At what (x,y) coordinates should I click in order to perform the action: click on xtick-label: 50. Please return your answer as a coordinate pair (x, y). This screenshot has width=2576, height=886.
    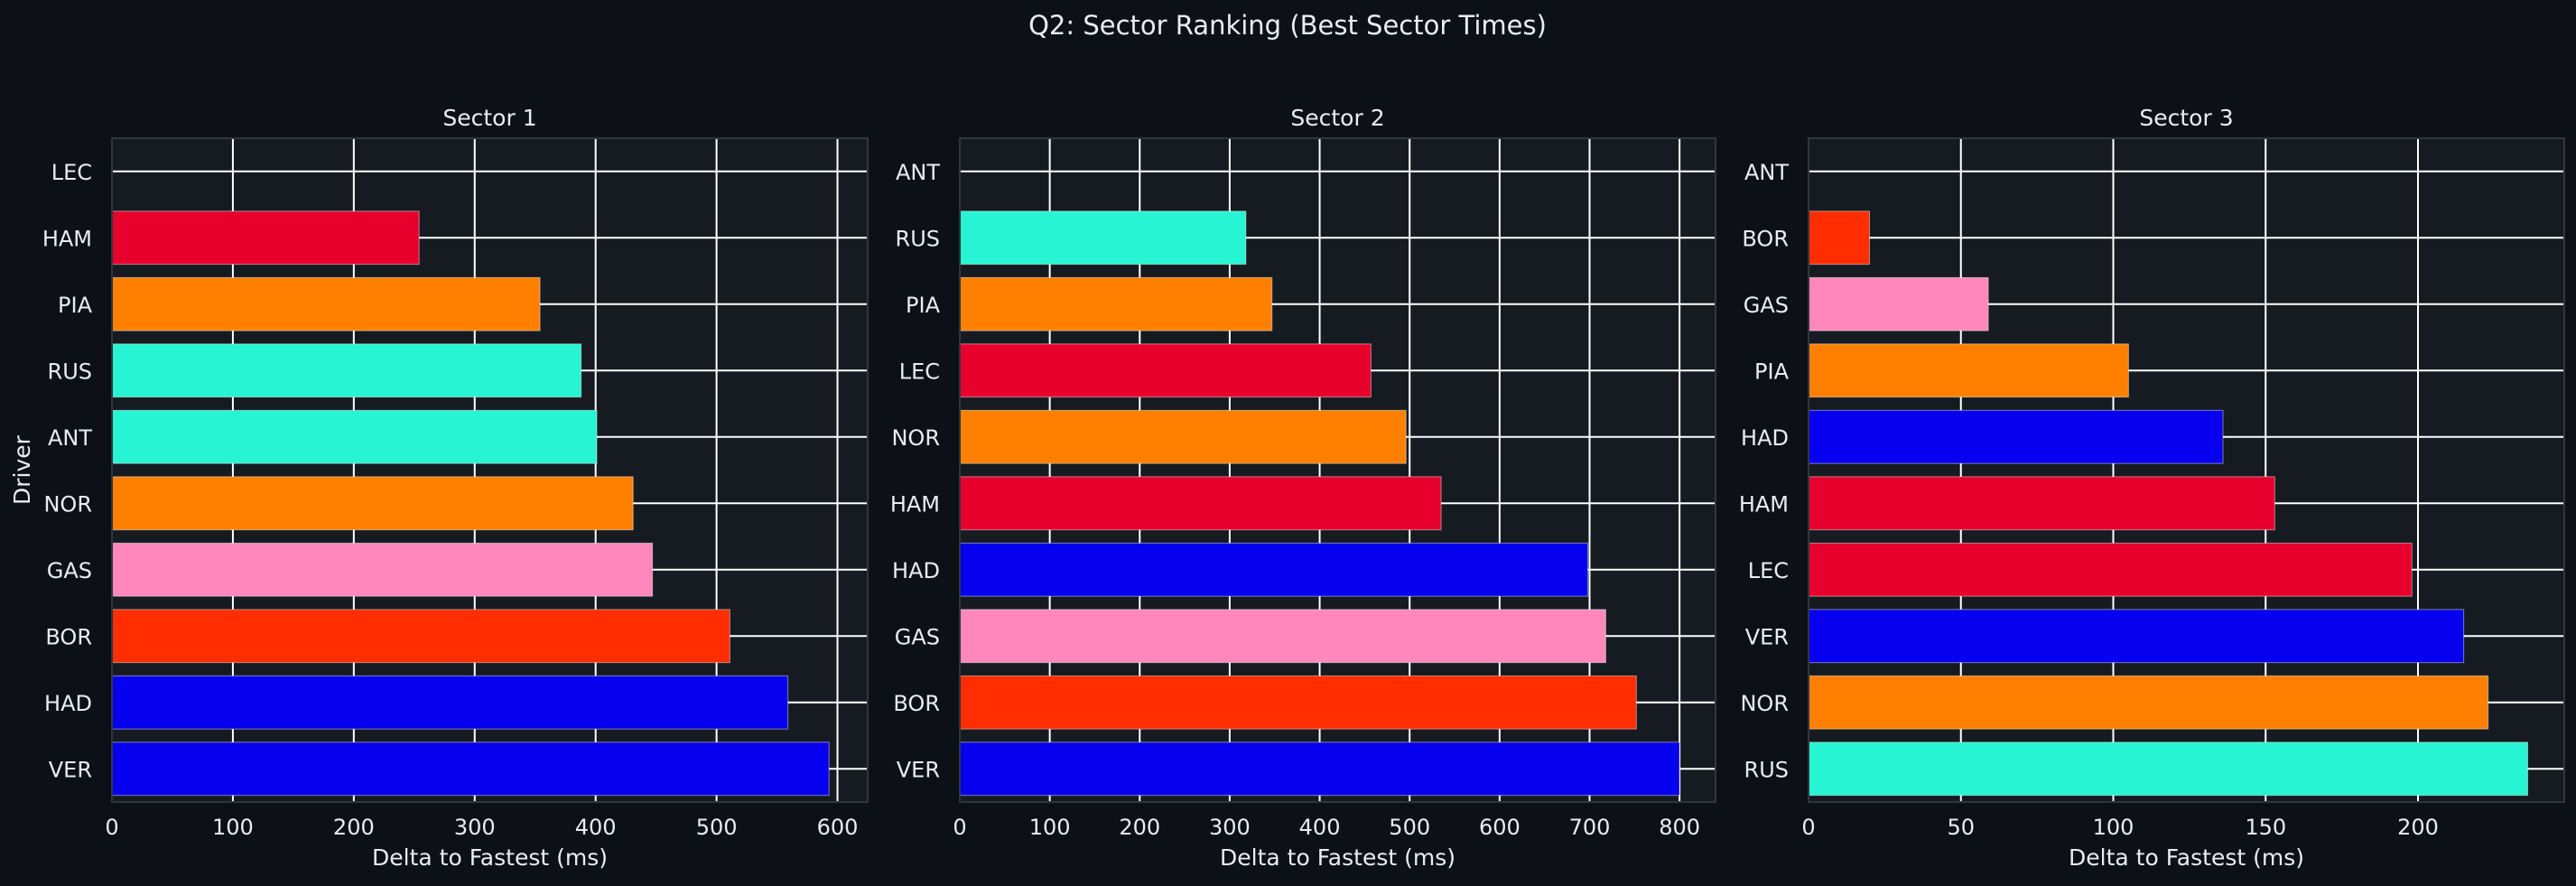
    Looking at the image, I should click on (1961, 827).